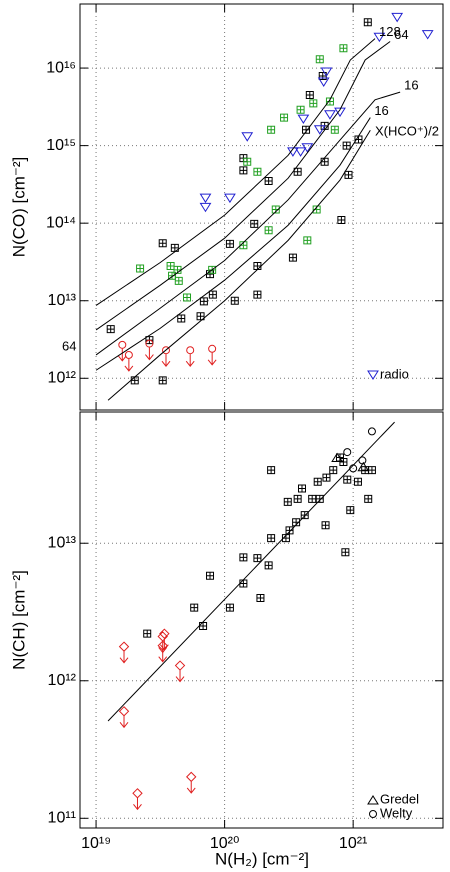  Describe the element at coordinates (225, 843) in the screenshot. I see `x-tick-label: 10²⁰` at that location.